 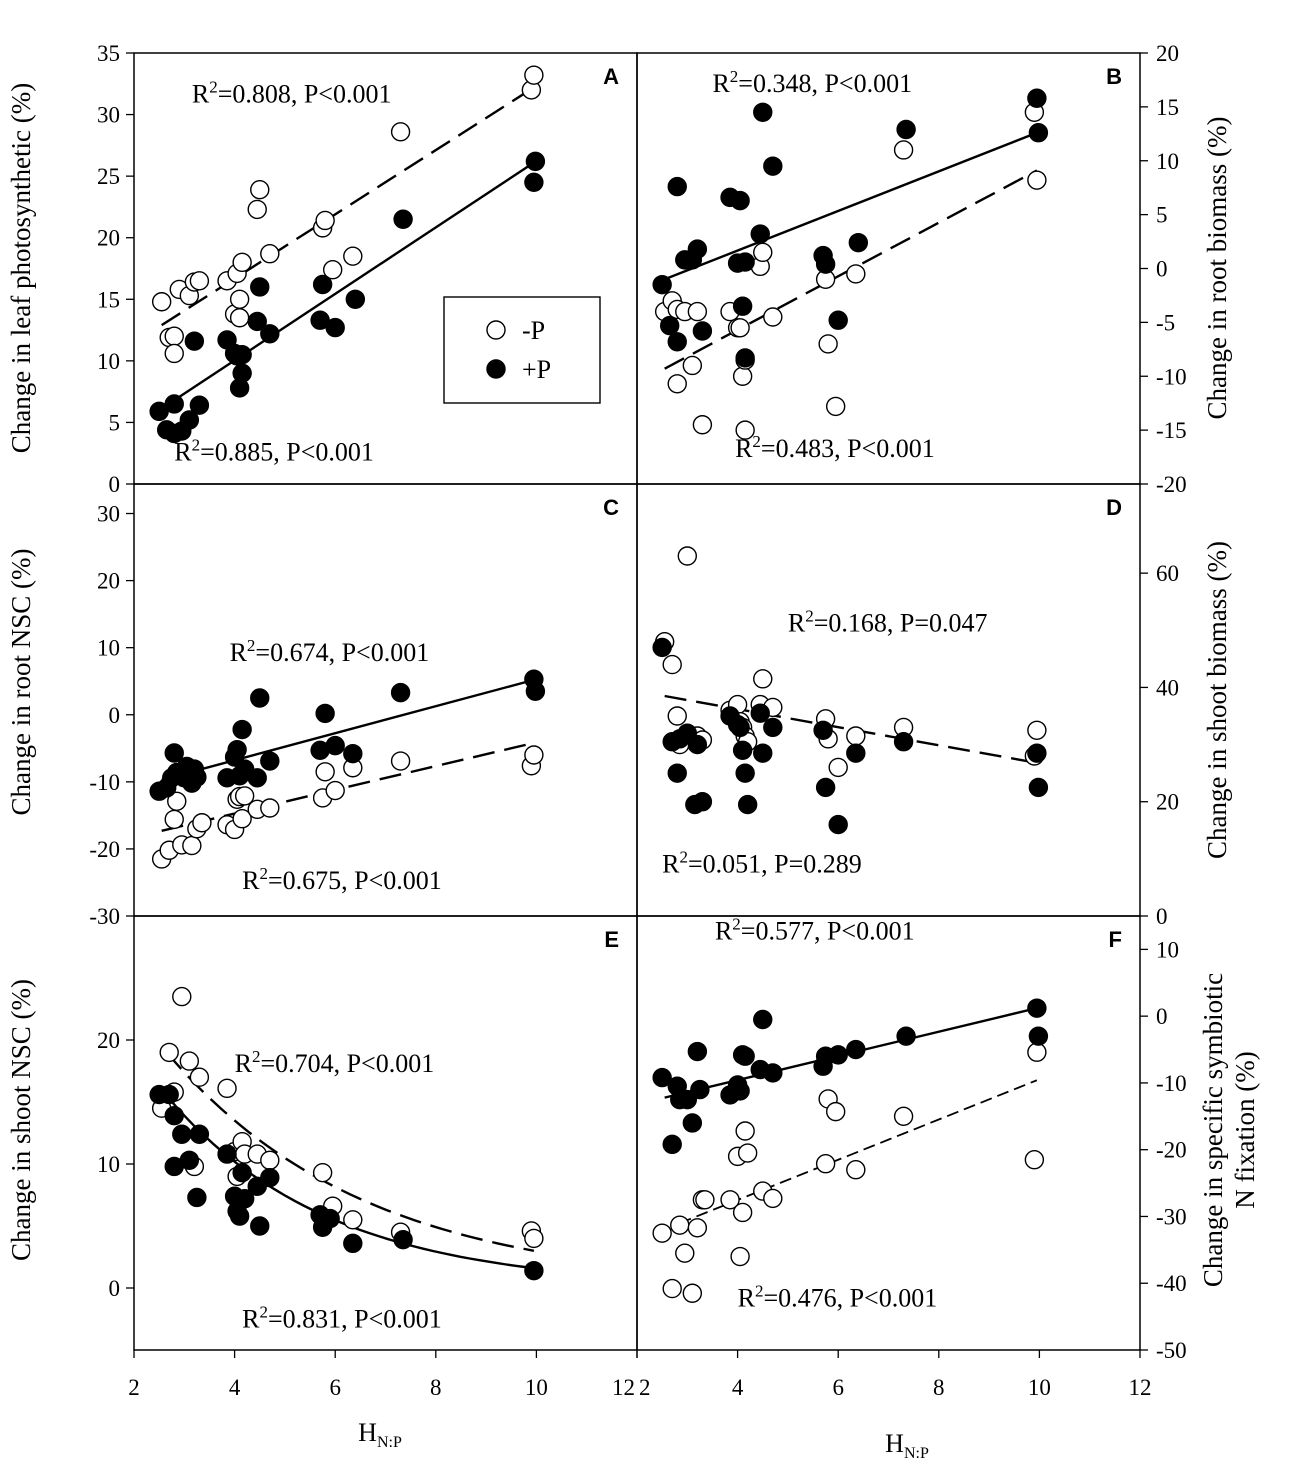 What do you see at coordinates (1171, 430) in the screenshot?
I see `y-tick-label: -15` at bounding box center [1171, 430].